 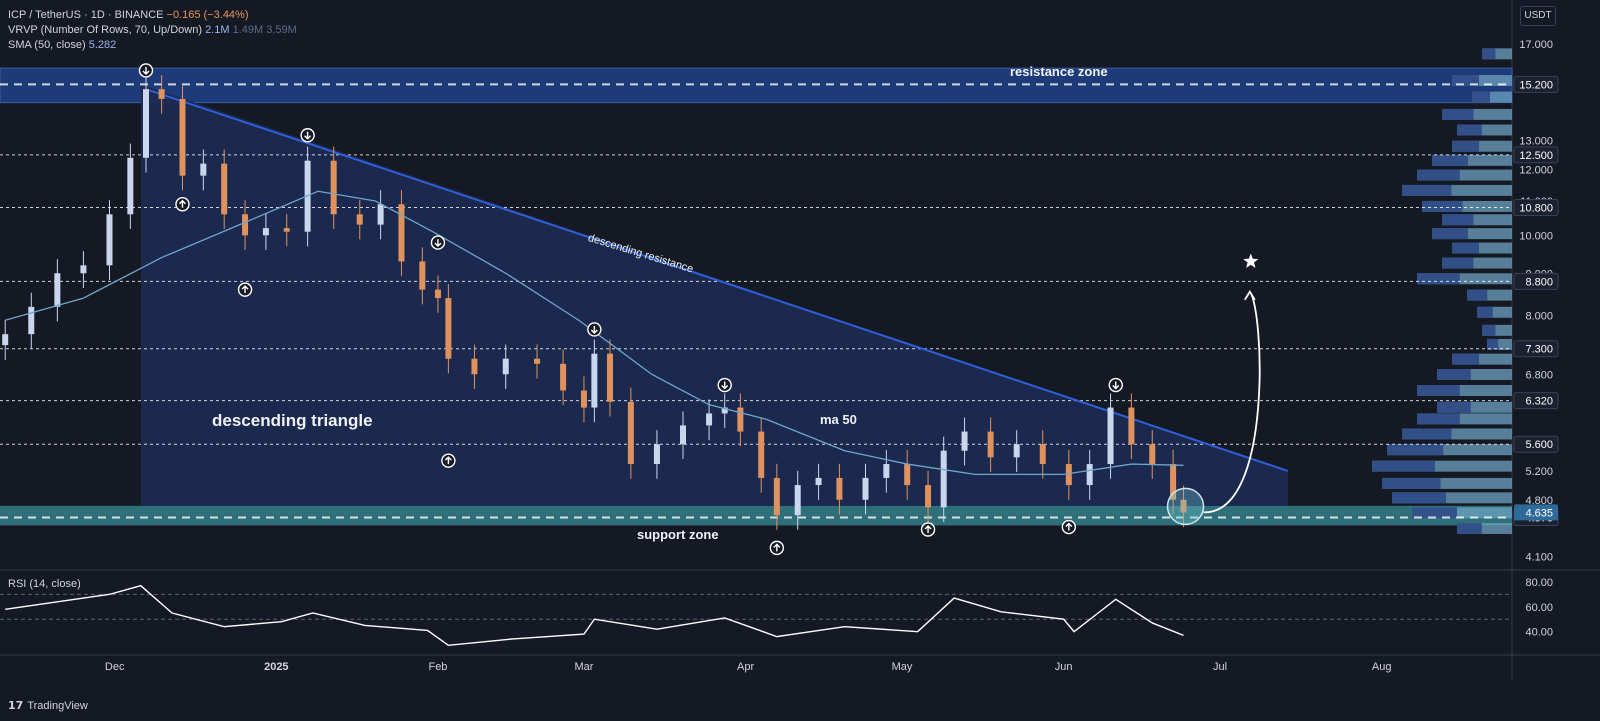 I want to click on rsi-tick-label: 60.00, so click(x=1539, y=608).